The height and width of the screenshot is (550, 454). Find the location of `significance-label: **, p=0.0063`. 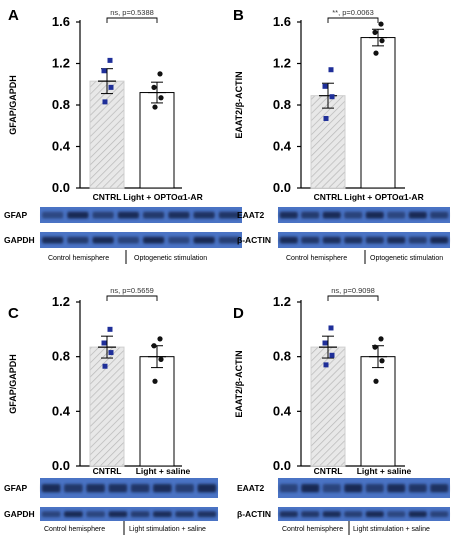

significance-label: **, p=0.0063 is located at coordinates (353, 12).